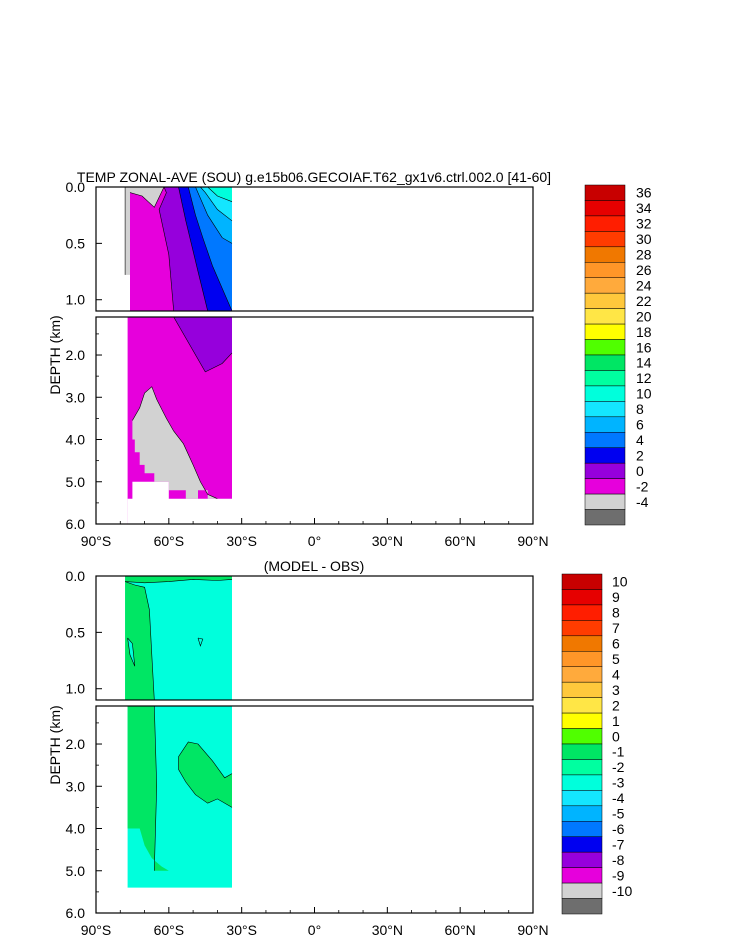  I want to click on colorbar-label: 3, so click(616, 690).